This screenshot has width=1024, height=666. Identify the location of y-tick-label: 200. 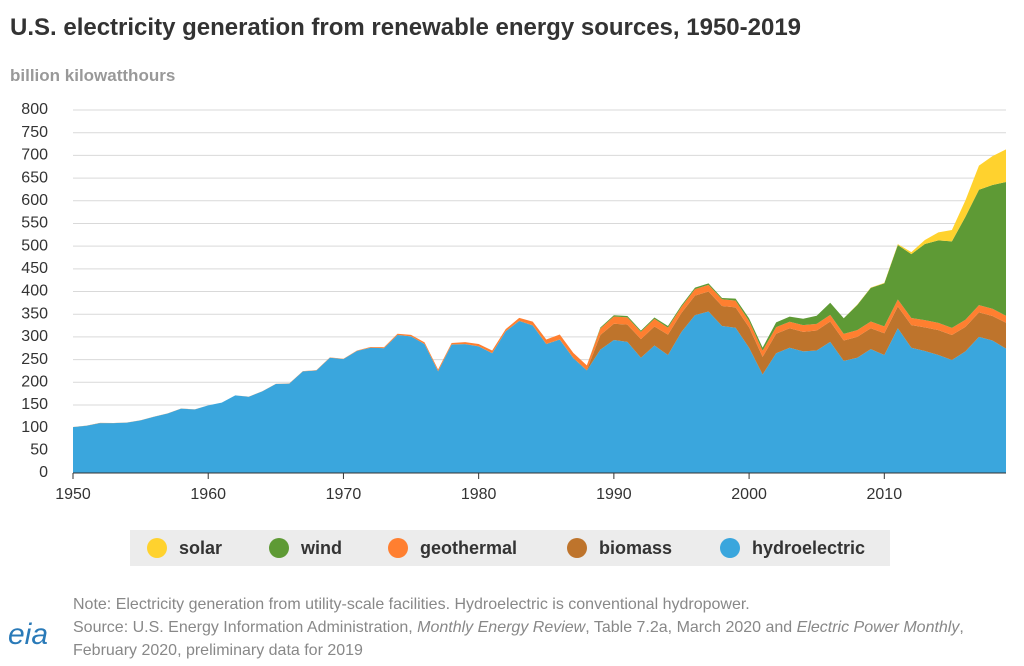
(34, 381).